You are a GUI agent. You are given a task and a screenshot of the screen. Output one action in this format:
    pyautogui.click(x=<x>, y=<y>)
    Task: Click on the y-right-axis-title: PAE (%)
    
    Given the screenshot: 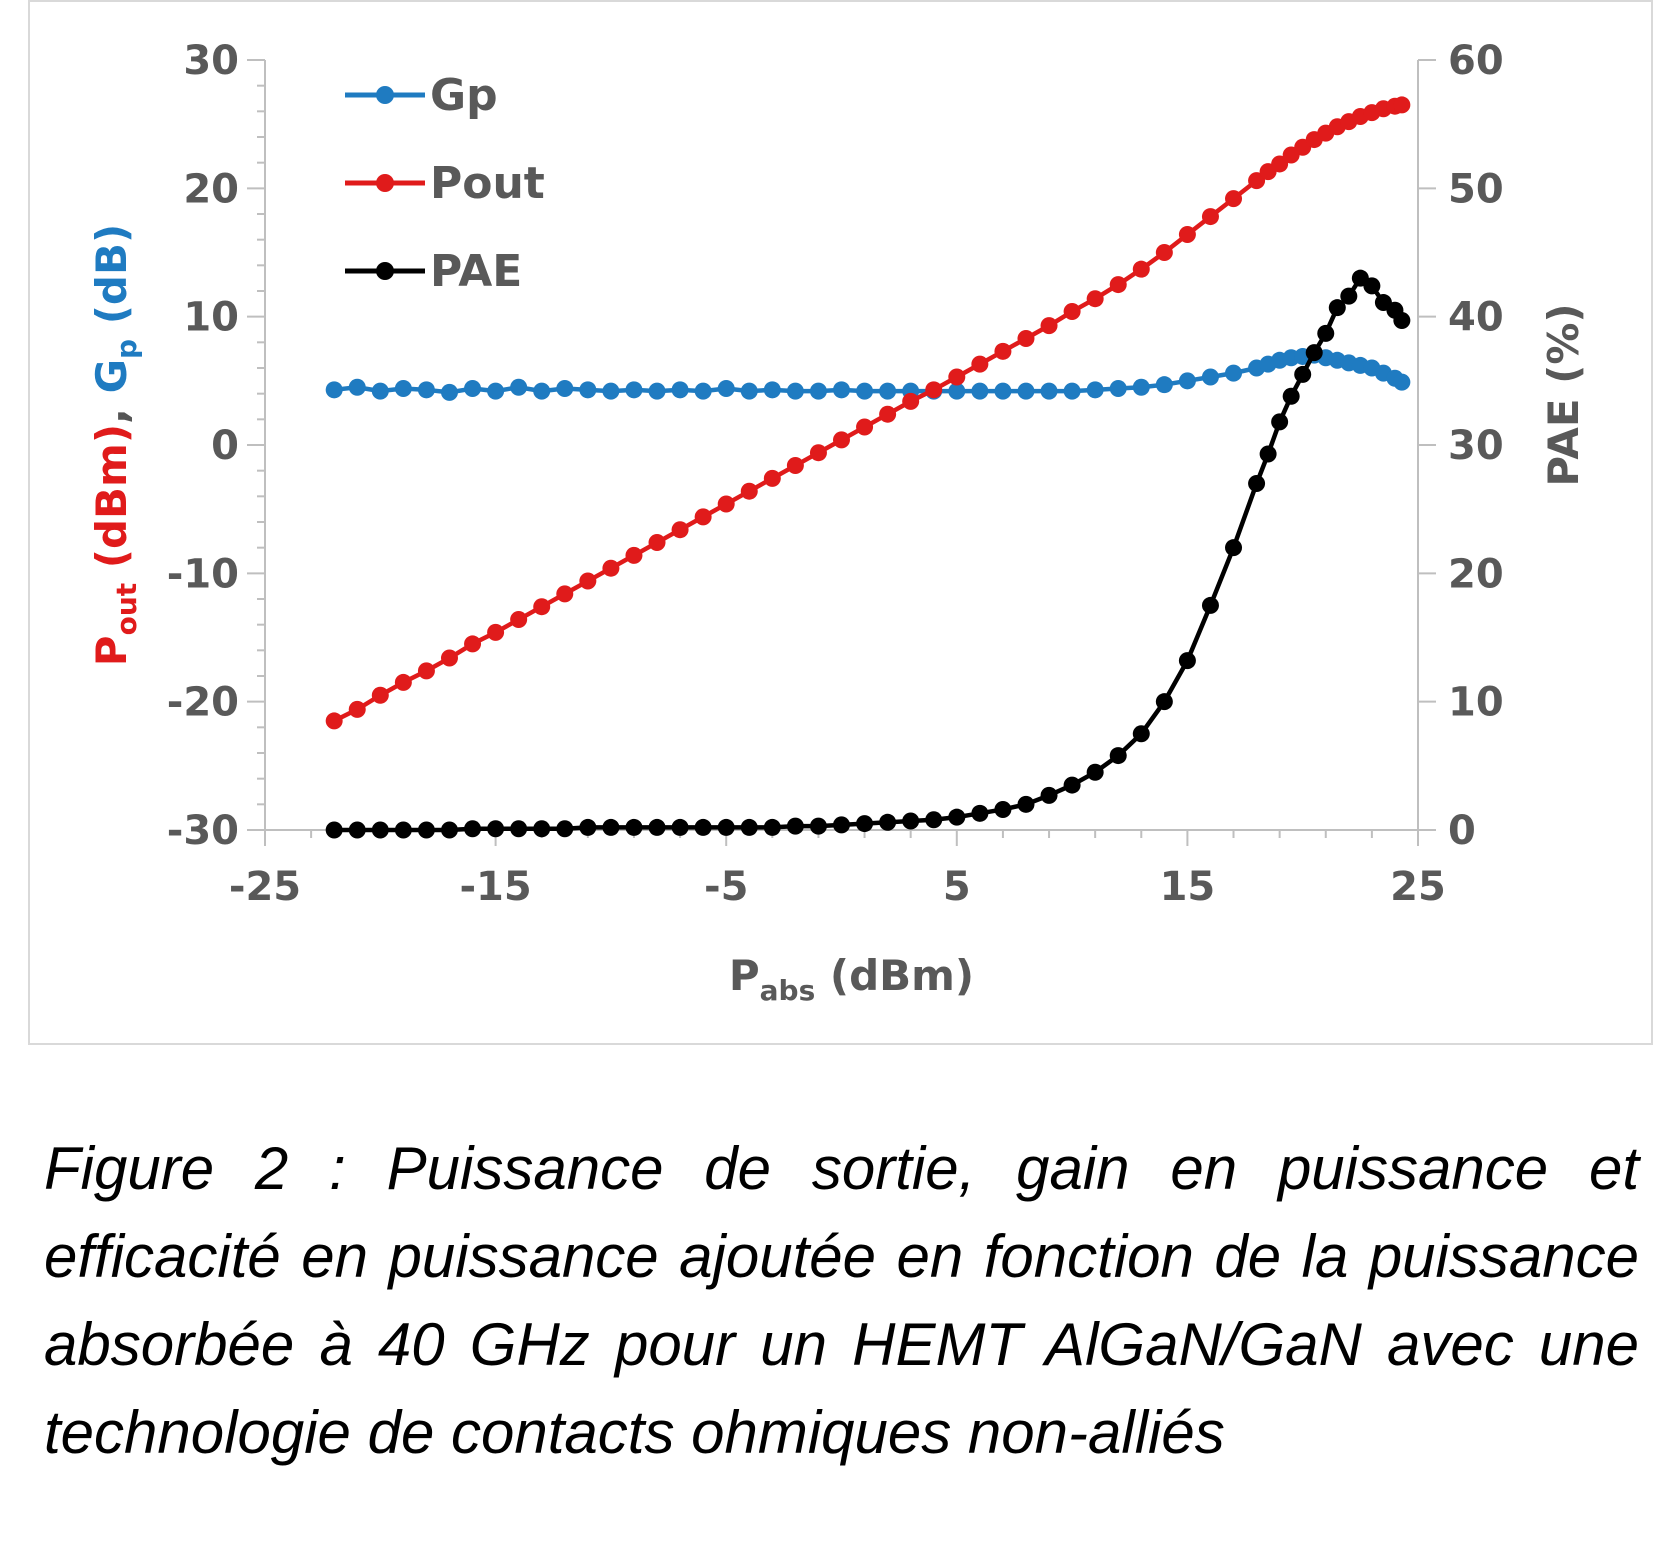 What is the action you would take?
    pyautogui.click(x=1563, y=394)
    